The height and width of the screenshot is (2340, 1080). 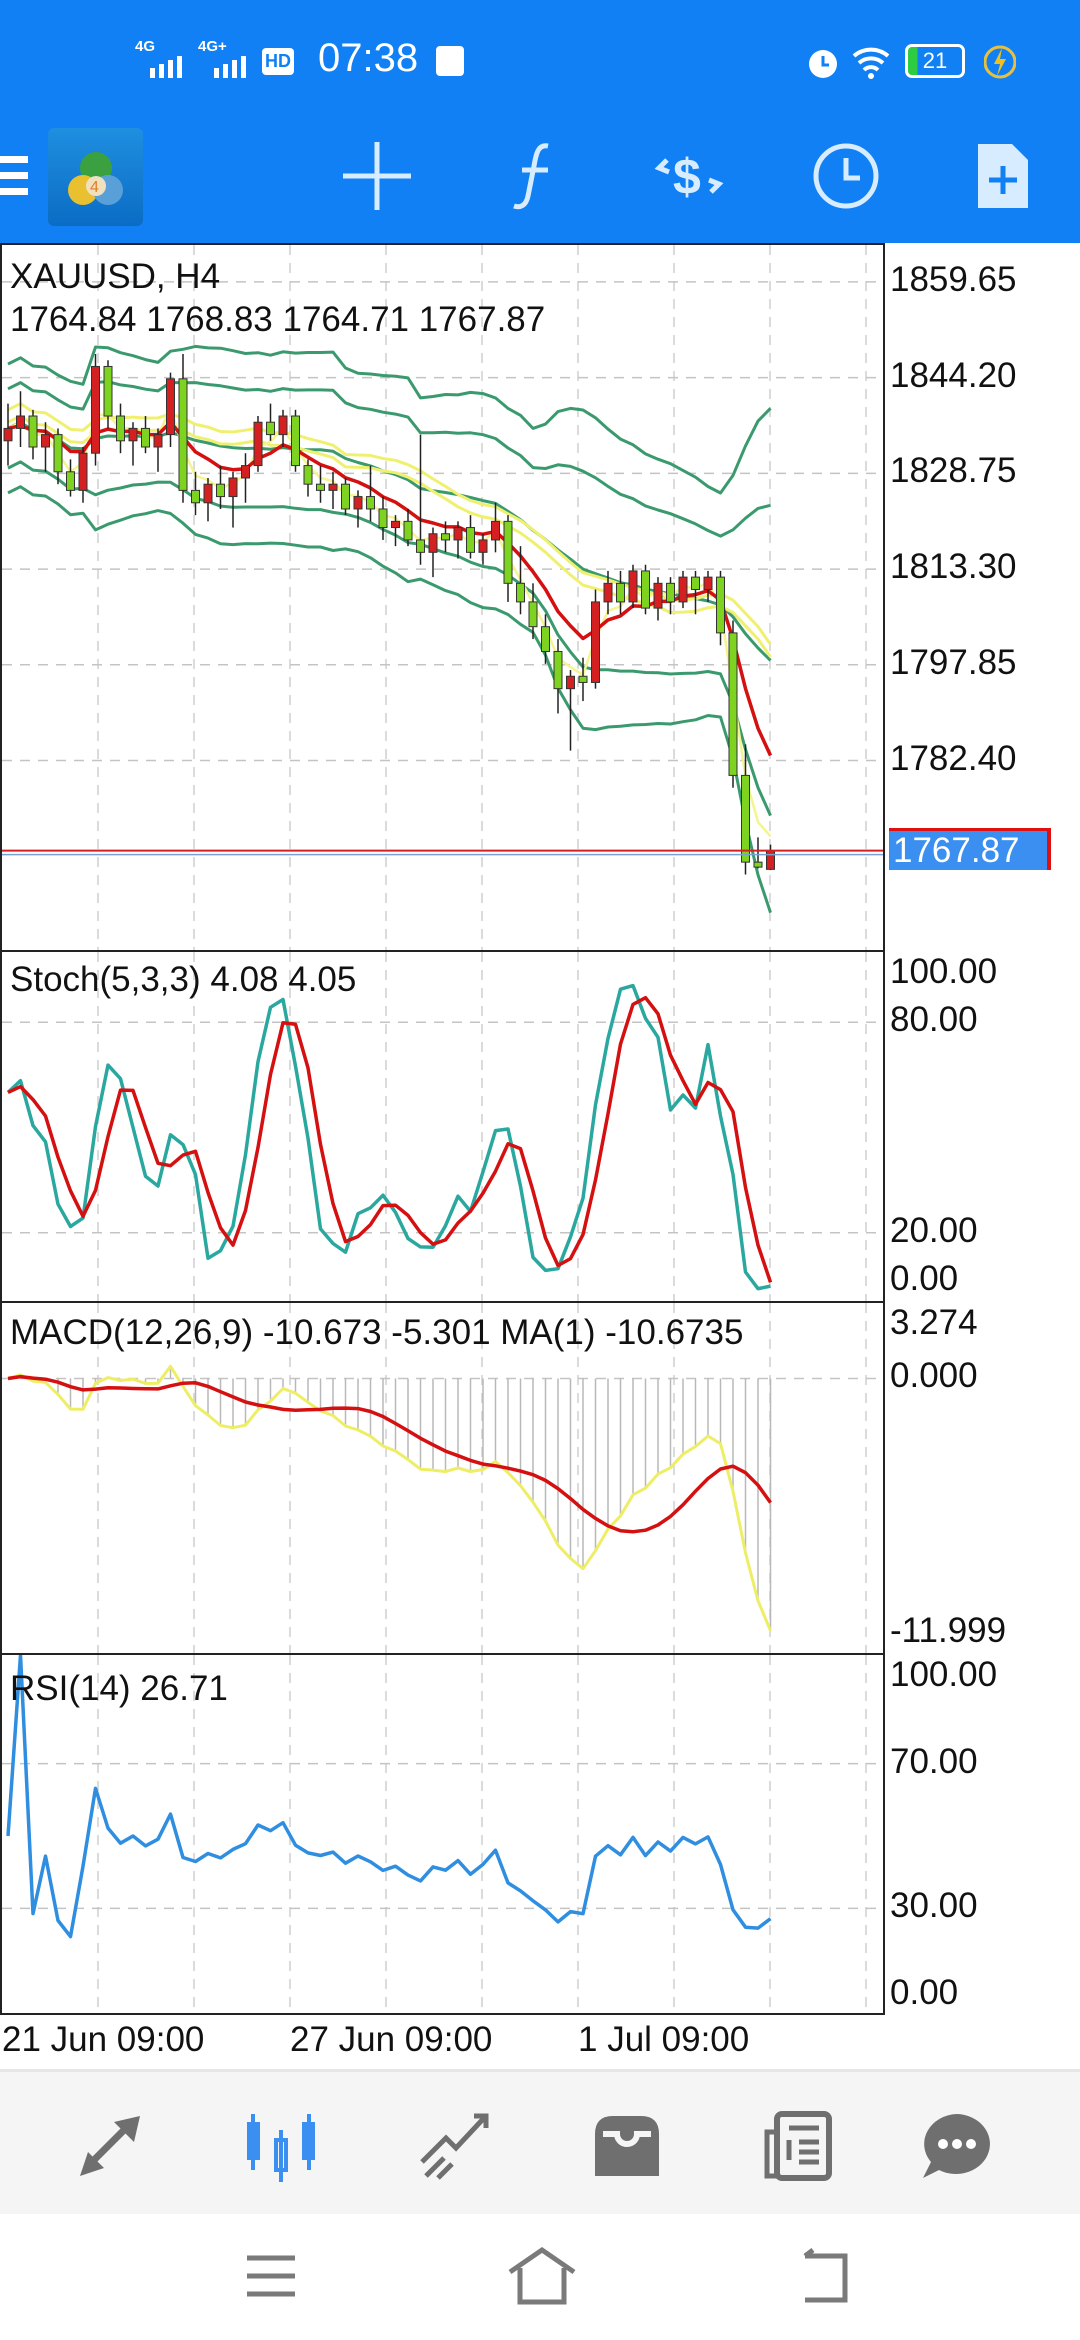 I want to click on axis-tick-label: 0.000, so click(x=934, y=1376).